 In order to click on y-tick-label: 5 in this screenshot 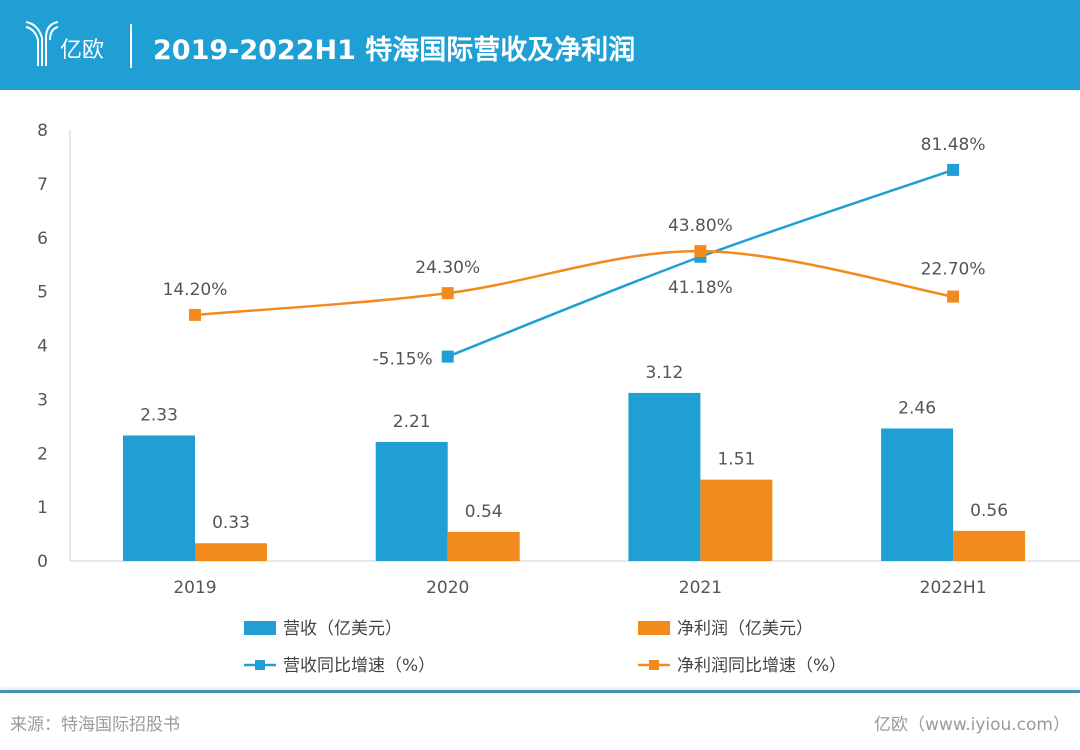, I will do `click(42, 293)`.